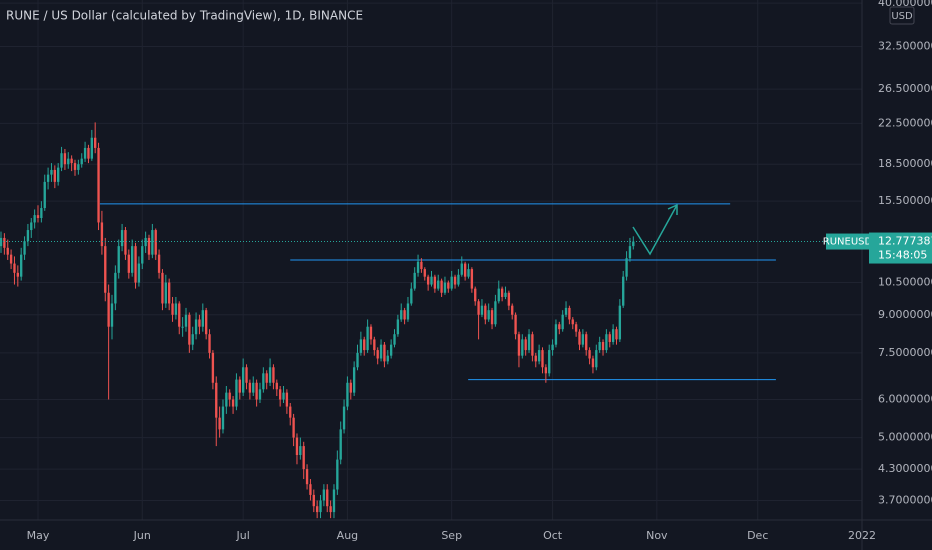  Describe the element at coordinates (657, 535) in the screenshot. I see `x-tick-label: Nov` at that location.